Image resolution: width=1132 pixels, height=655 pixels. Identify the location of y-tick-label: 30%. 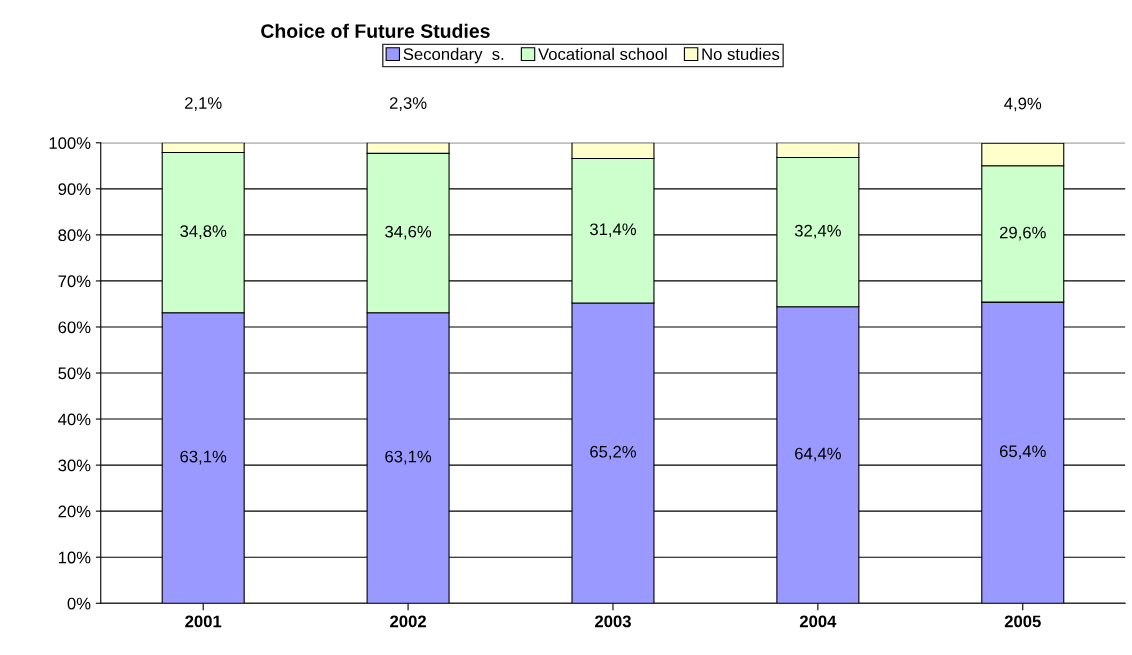
(74, 465).